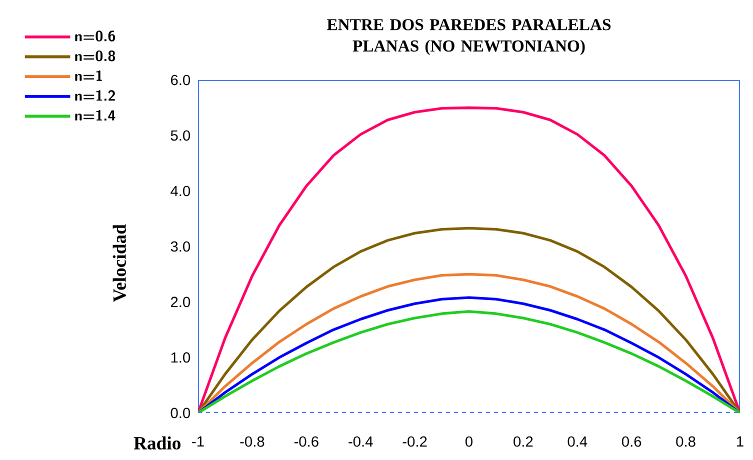 This screenshot has height=460, width=753. What do you see at coordinates (632, 441) in the screenshot?
I see `x-tick-label: 0.6` at bounding box center [632, 441].